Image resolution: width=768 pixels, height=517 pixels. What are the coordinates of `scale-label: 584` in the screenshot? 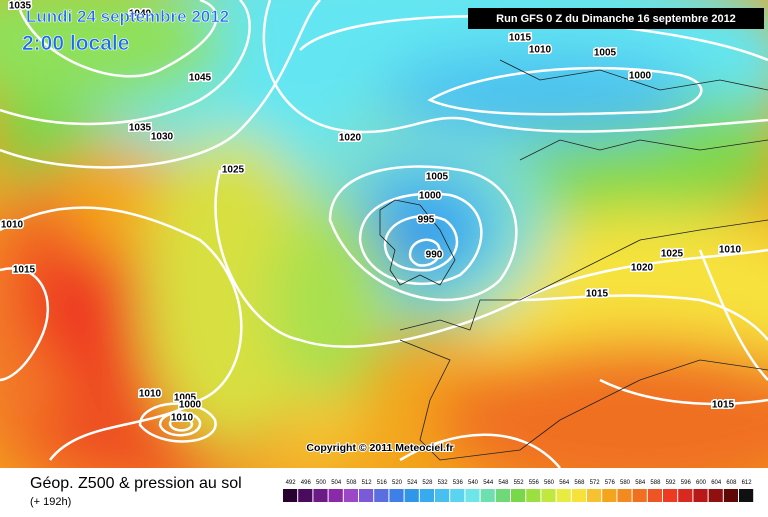 It's located at (640, 483).